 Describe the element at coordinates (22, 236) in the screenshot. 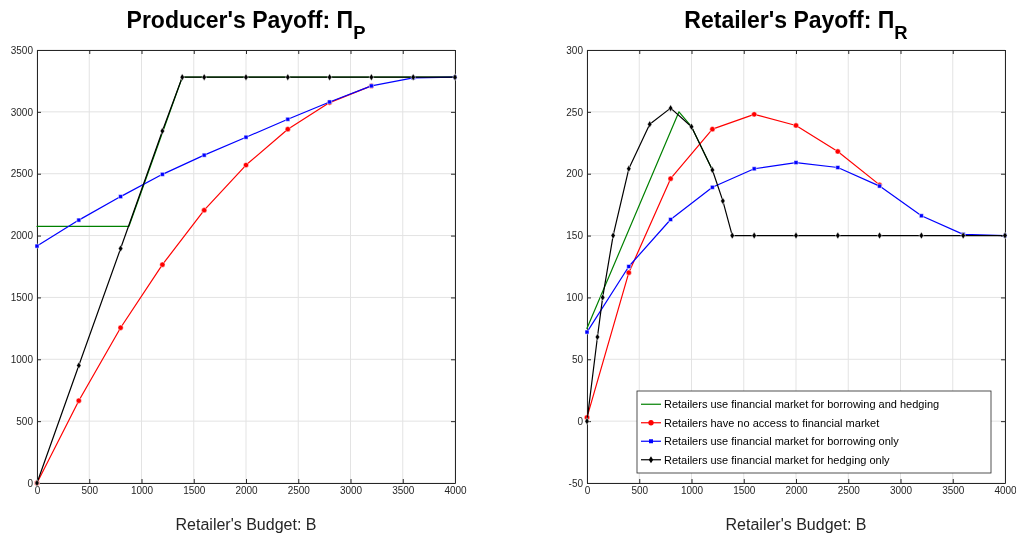

I see `y-tick-label: 2000` at that location.